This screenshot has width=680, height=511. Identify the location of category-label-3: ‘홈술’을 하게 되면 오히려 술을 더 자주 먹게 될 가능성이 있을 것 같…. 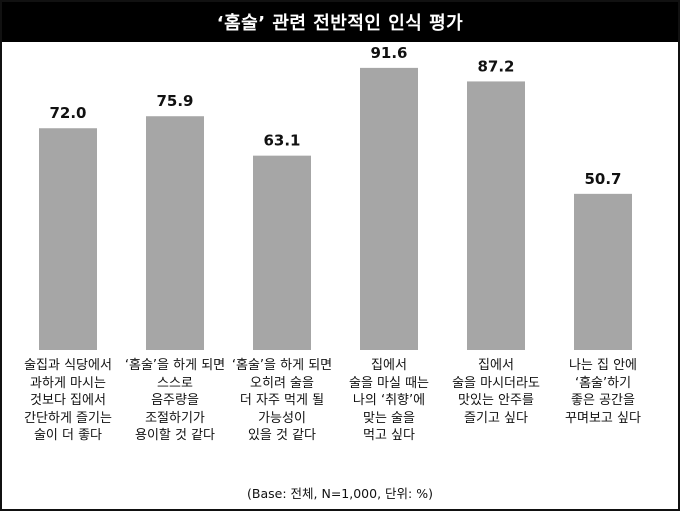
(282, 400).